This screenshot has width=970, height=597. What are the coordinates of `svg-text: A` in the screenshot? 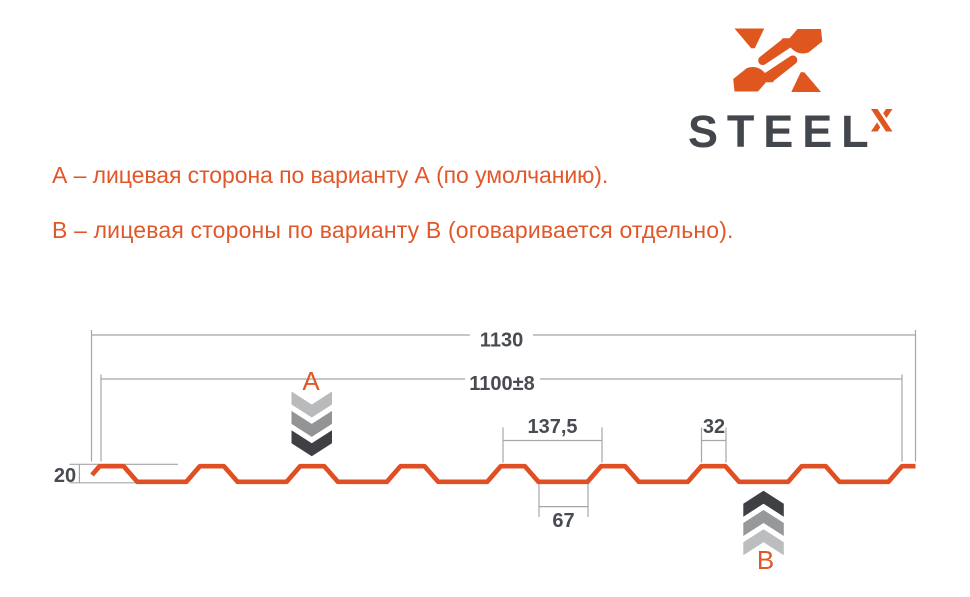 It's located at (311, 381).